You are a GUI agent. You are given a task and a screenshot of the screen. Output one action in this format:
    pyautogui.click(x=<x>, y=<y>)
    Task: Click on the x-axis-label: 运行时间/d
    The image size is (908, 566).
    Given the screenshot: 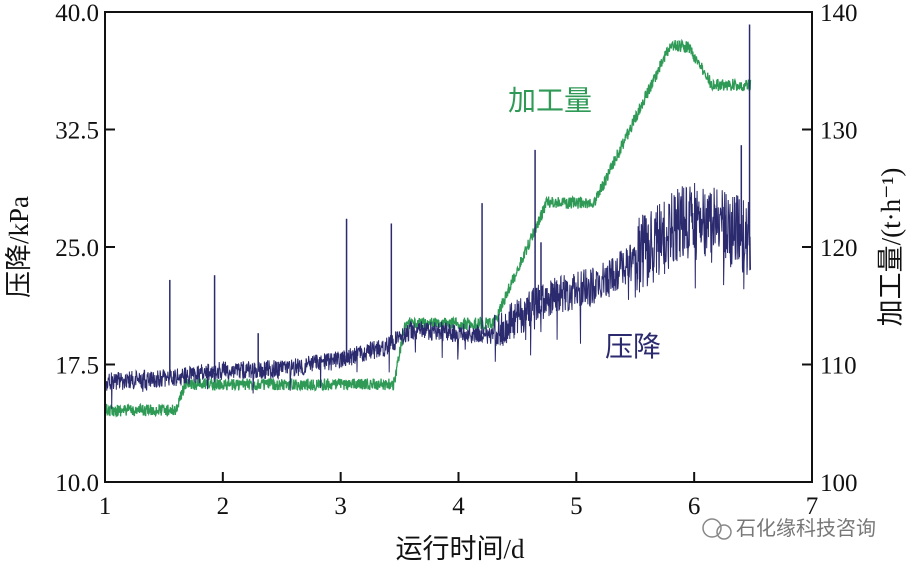 What is the action you would take?
    pyautogui.click(x=460, y=549)
    